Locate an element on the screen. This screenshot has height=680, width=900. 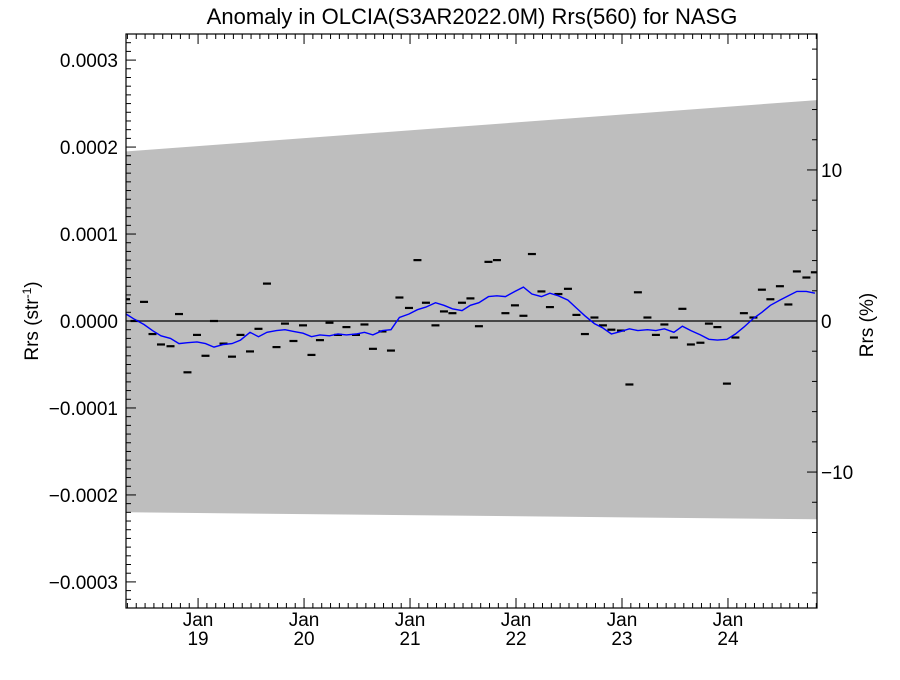
x-tick-label-year: 21 is located at coordinates (409, 639).